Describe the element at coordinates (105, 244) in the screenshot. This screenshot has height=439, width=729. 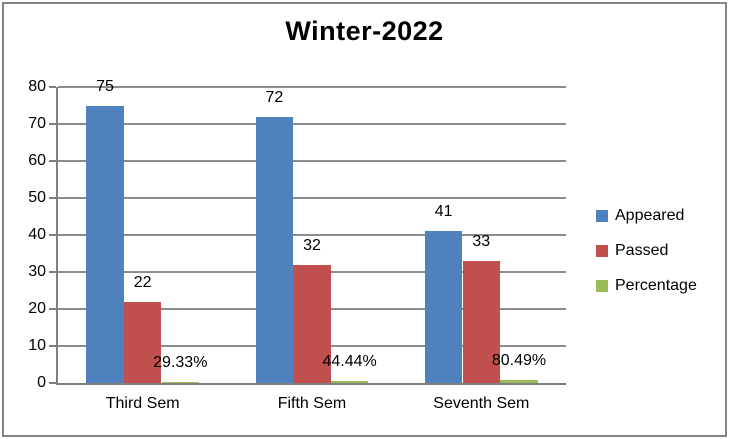
I see `bar-appeared-third-sem` at that location.